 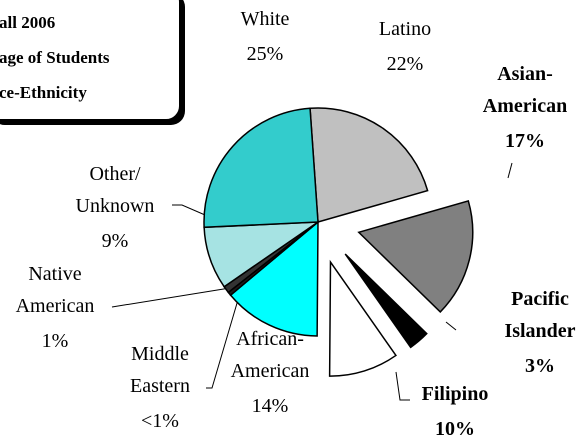 What do you see at coordinates (455, 411) in the screenshot?
I see `slice-label: Filipino 10%` at bounding box center [455, 411].